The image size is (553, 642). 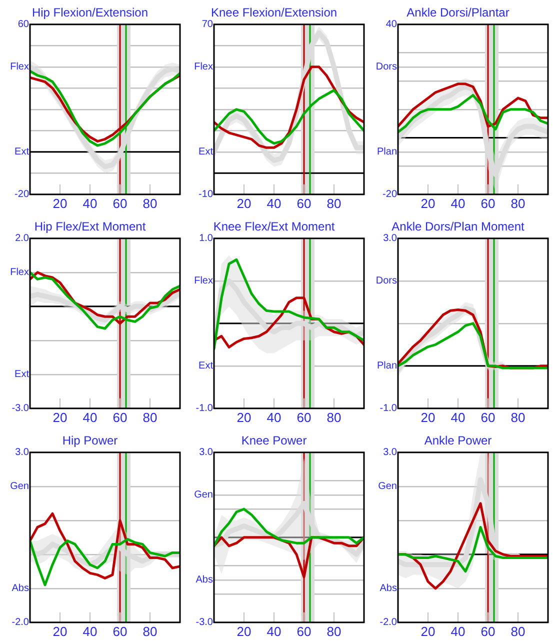 I want to click on y-tick-label: 40, so click(x=392, y=24).